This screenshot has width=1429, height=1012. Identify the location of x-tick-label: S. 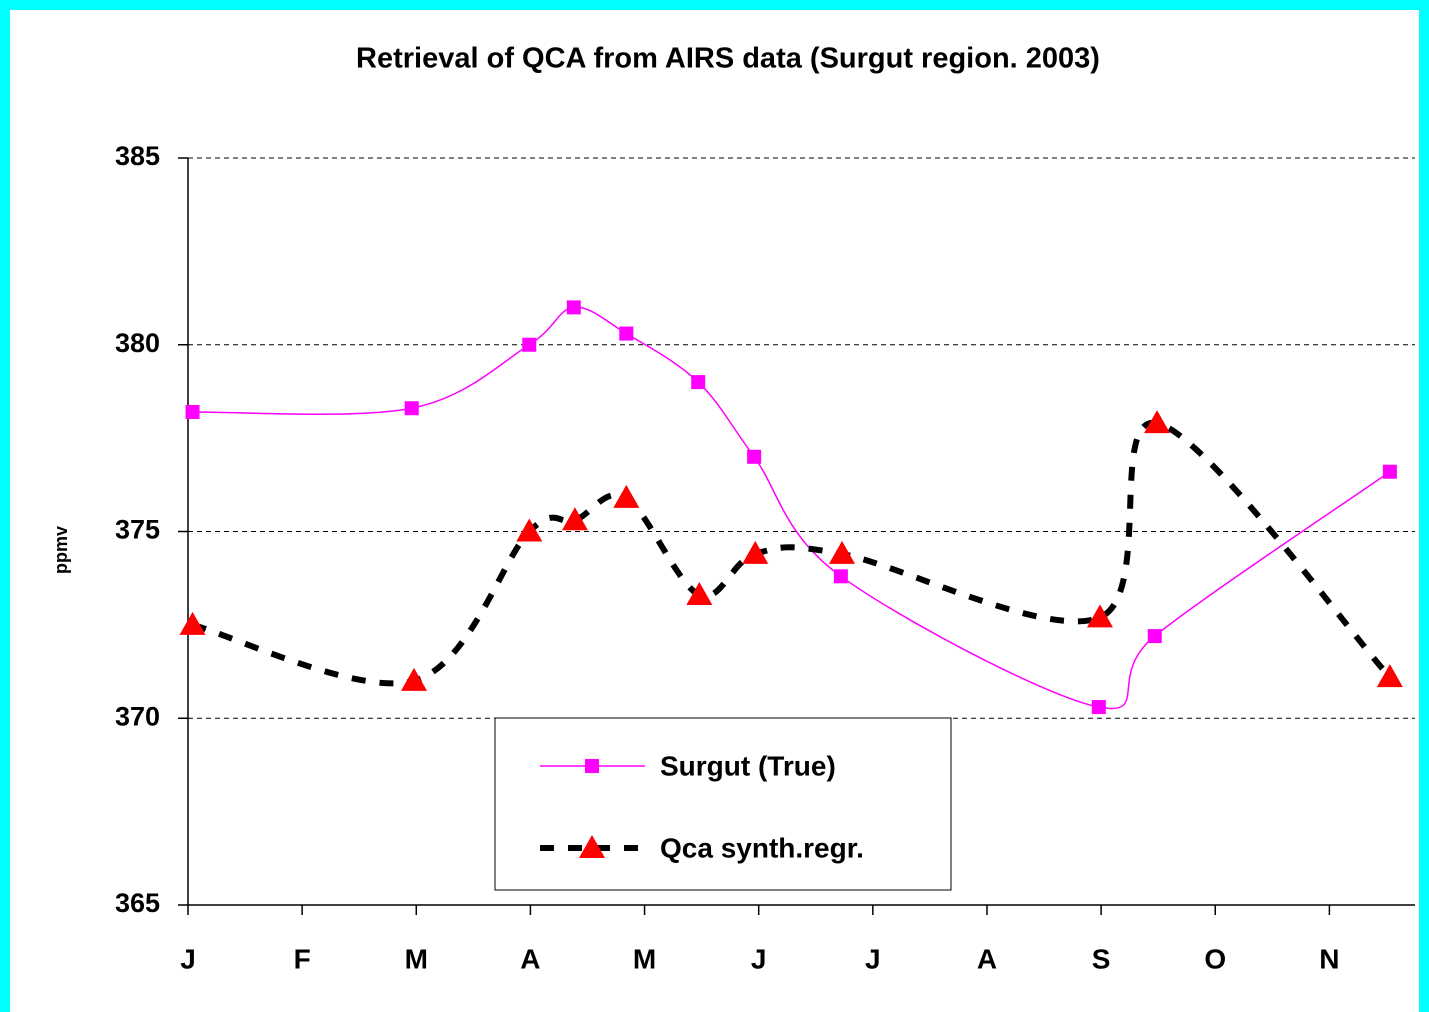
(1101, 958).